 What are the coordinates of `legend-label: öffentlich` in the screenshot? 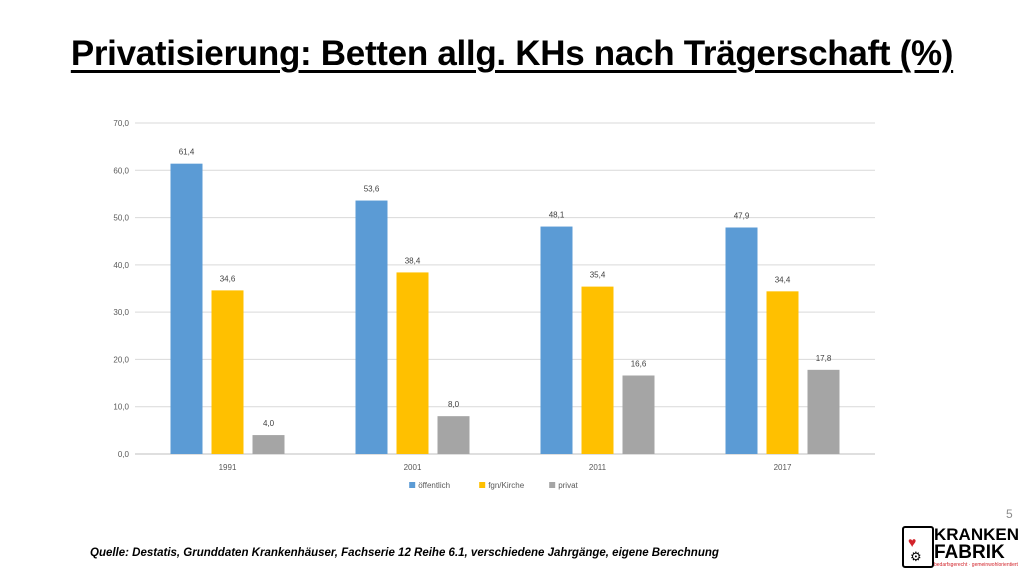 It's located at (434, 485).